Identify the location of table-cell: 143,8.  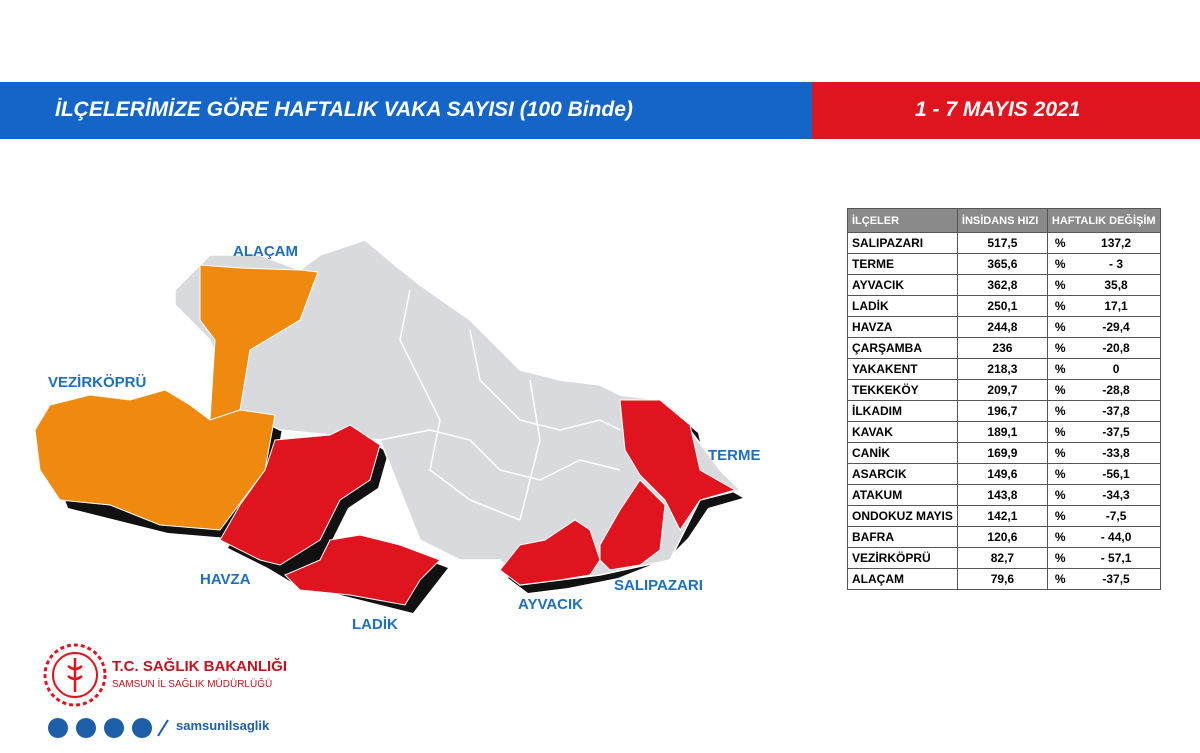
(1002, 495).